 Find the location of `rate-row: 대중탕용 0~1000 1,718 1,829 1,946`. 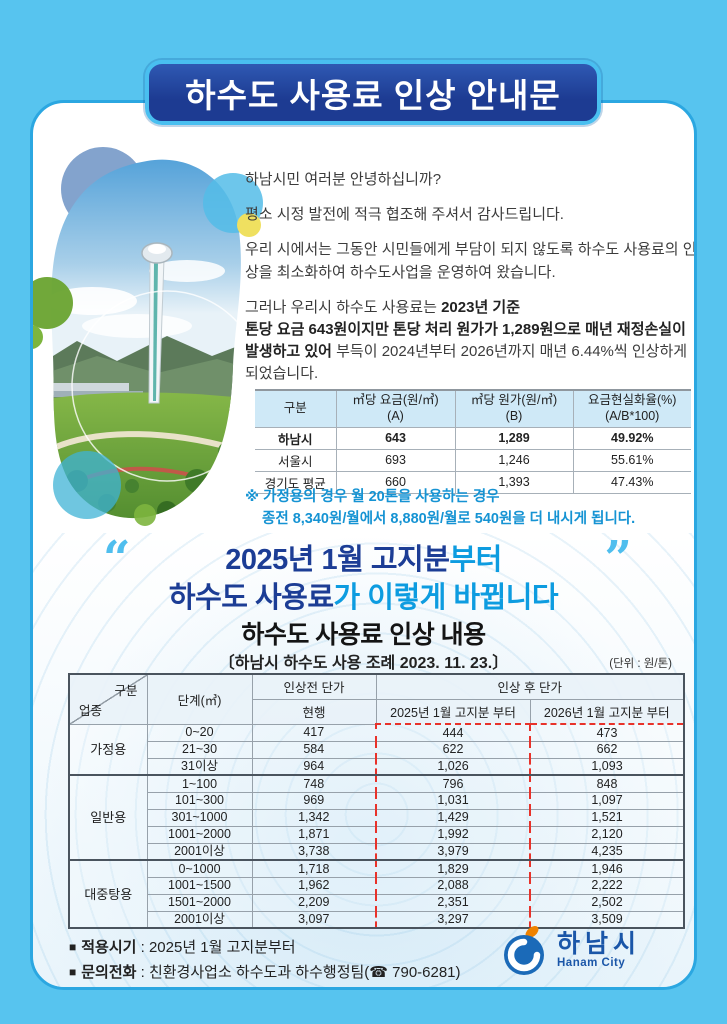

rate-row: 대중탕용 0~1000 1,718 1,829 1,946 is located at coordinates (377, 894).